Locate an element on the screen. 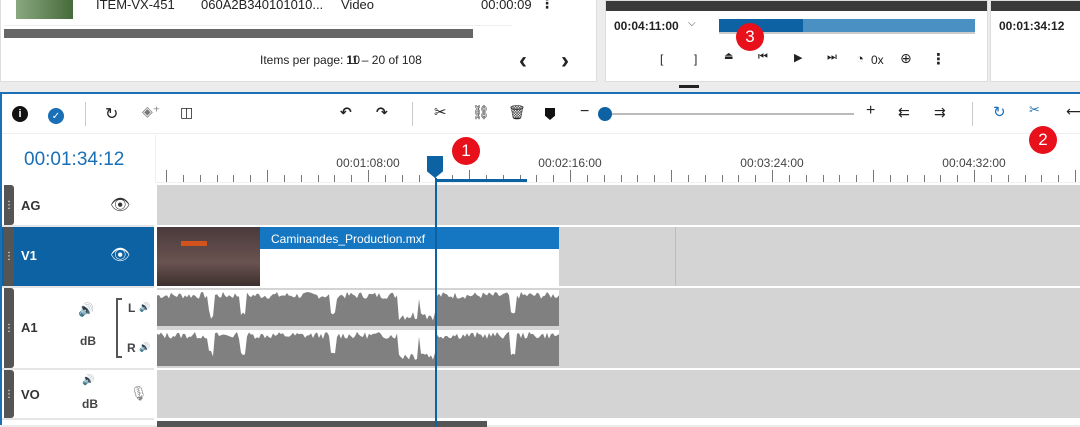 The width and height of the screenshot is (1080, 427). mark-in-button: [ is located at coordinates (662, 59).